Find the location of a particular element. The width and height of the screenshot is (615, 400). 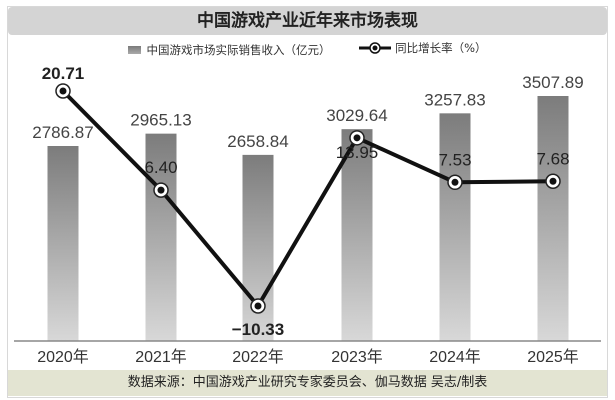

bar-value-label: 3029.64 is located at coordinates (356, 115).